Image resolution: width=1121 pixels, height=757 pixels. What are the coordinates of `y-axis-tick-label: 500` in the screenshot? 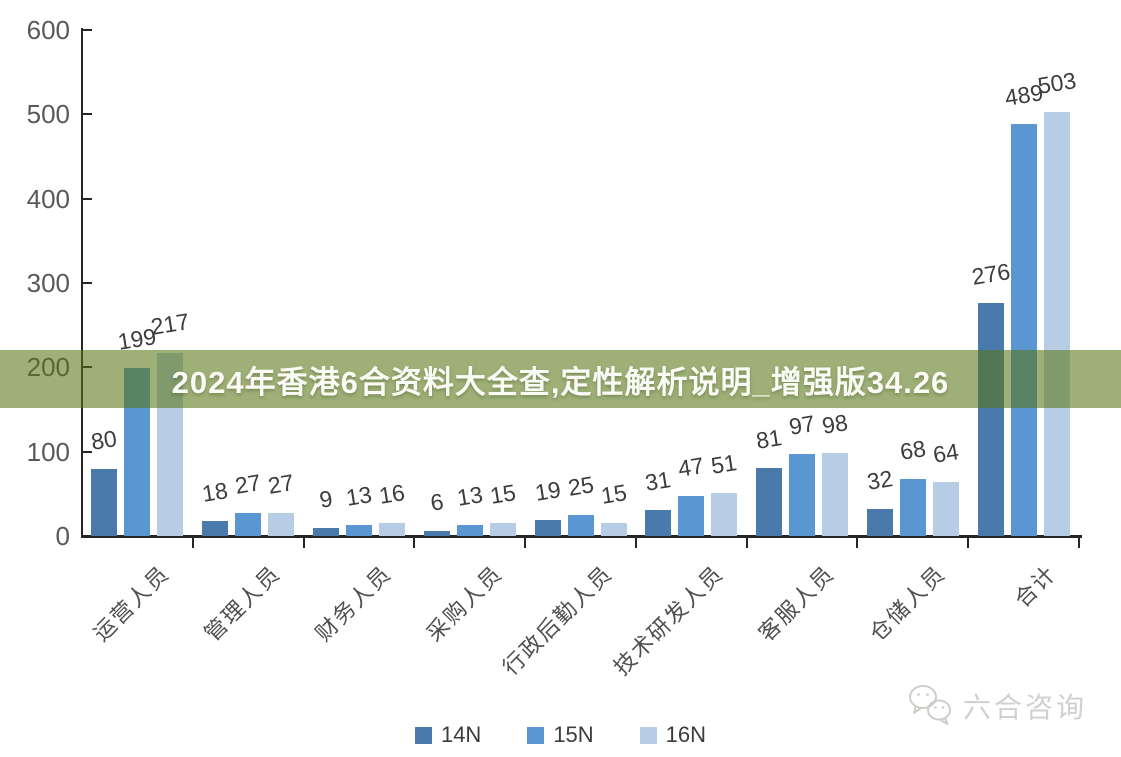 It's located at (48, 114).